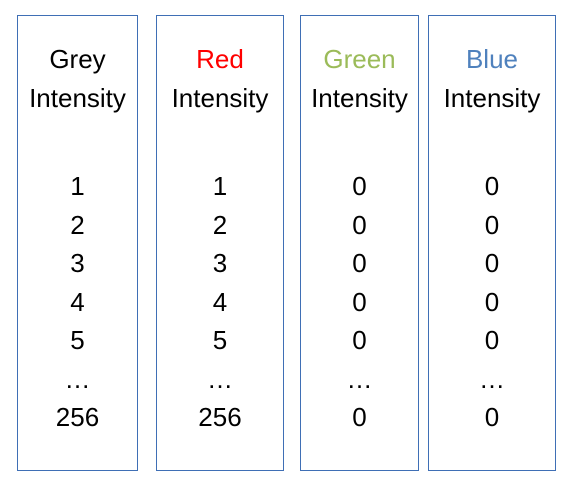 The image size is (571, 485). I want to click on blue-intensity-header: Blue Intensity, so click(492, 79).